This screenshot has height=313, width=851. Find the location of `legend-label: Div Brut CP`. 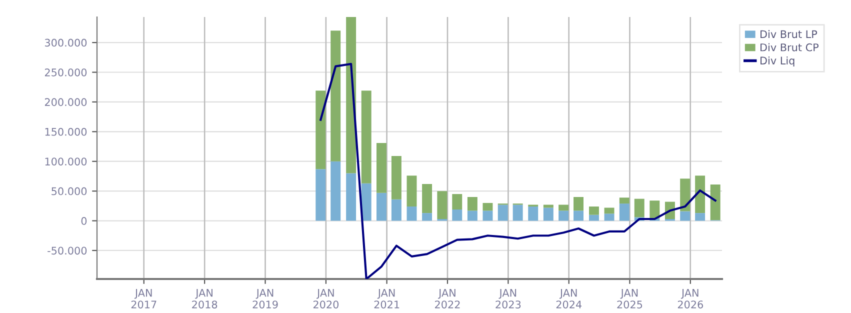

legend-label: Div Brut CP is located at coordinates (789, 47).